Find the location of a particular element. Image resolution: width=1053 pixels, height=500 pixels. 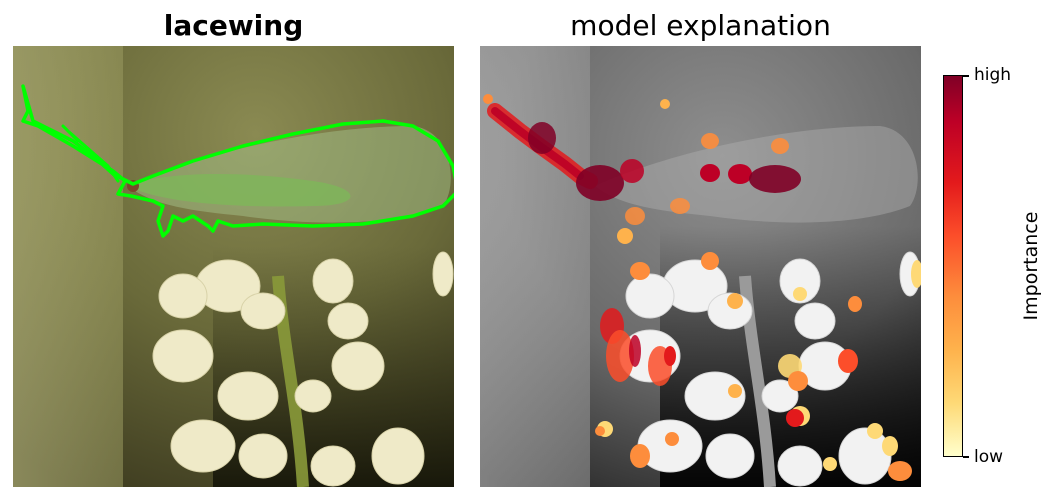

colorbar-axis-label: Importance is located at coordinates (1031, 266).